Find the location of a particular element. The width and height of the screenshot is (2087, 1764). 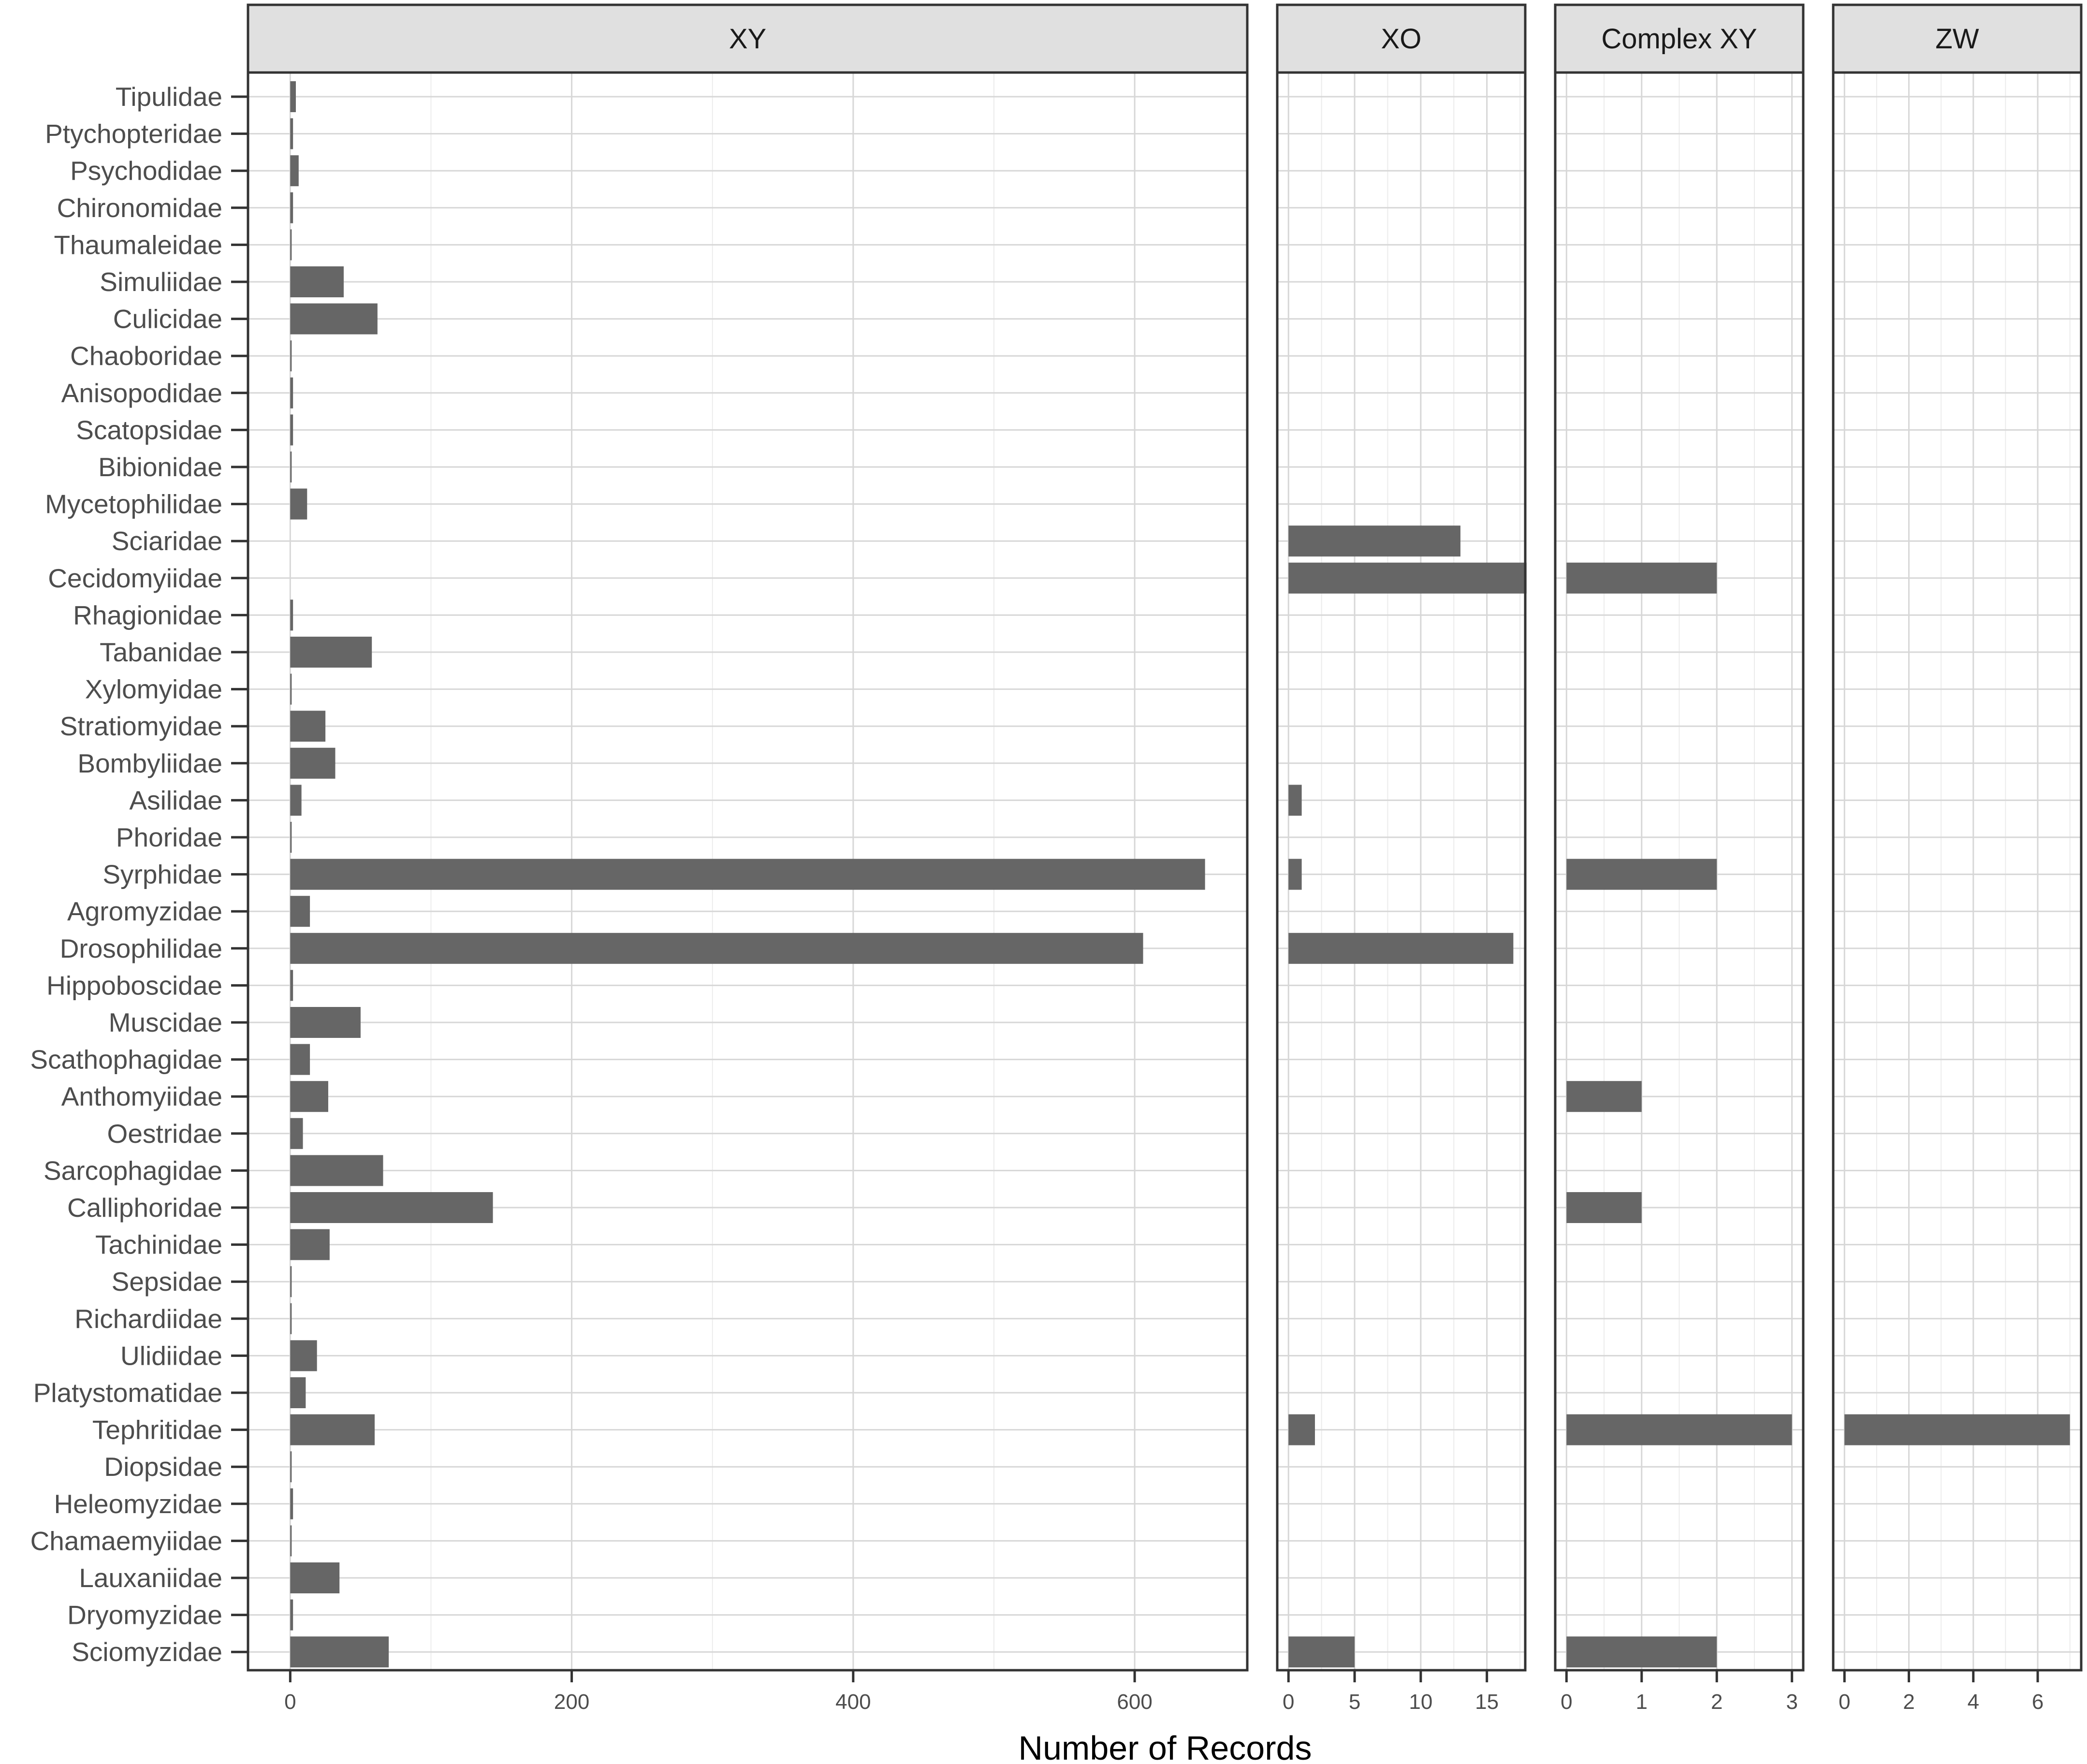

bar-xy-drosophilidae is located at coordinates (716, 948).